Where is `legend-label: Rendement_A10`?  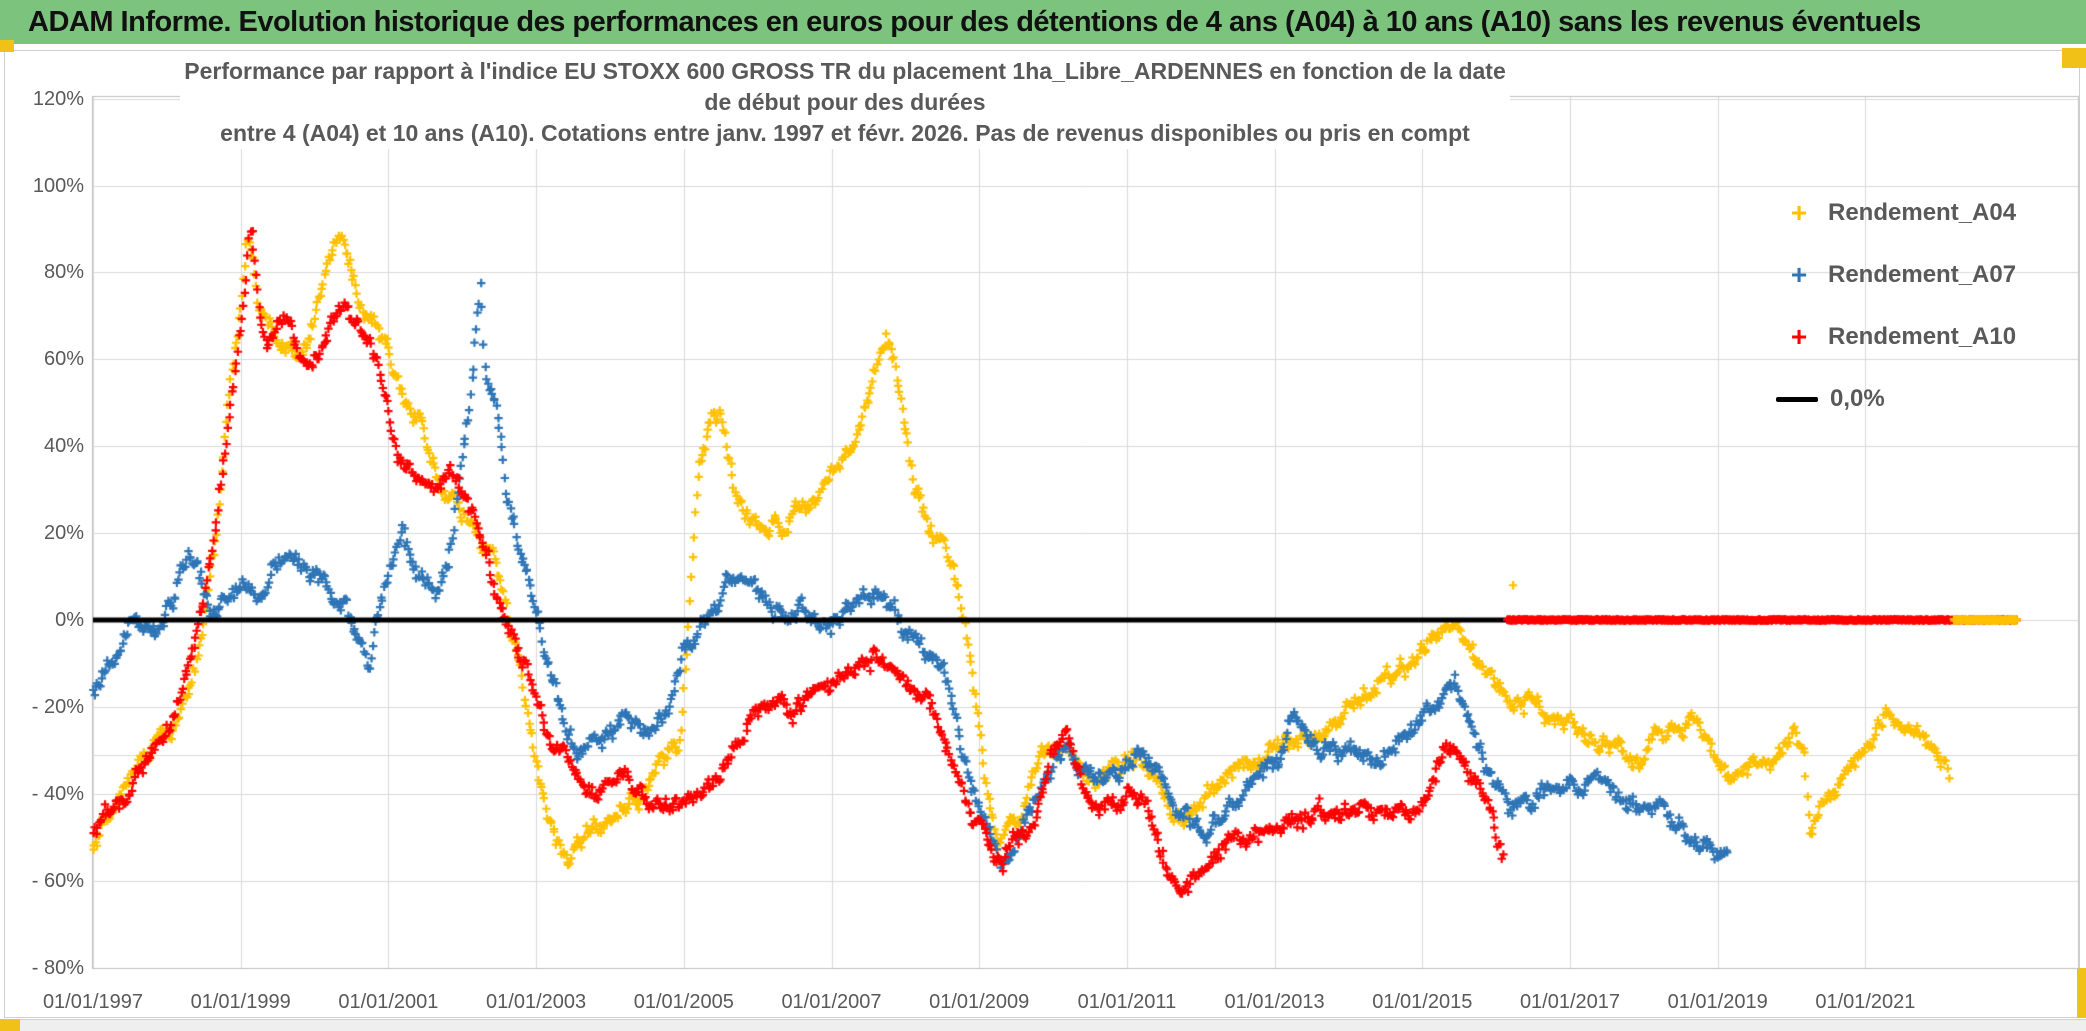 legend-label: Rendement_A10 is located at coordinates (1922, 336).